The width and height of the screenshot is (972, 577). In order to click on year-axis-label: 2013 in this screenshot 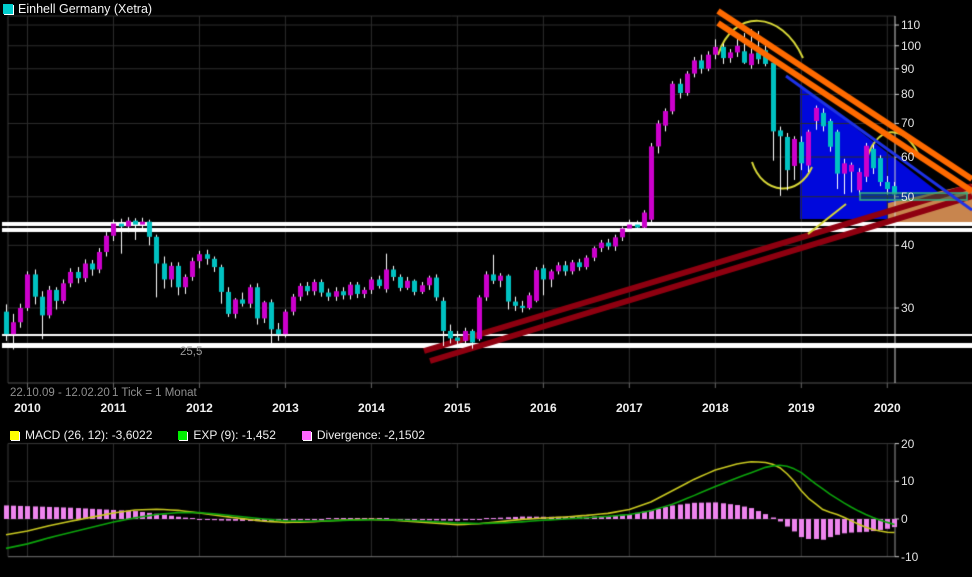, I will do `click(285, 408)`.